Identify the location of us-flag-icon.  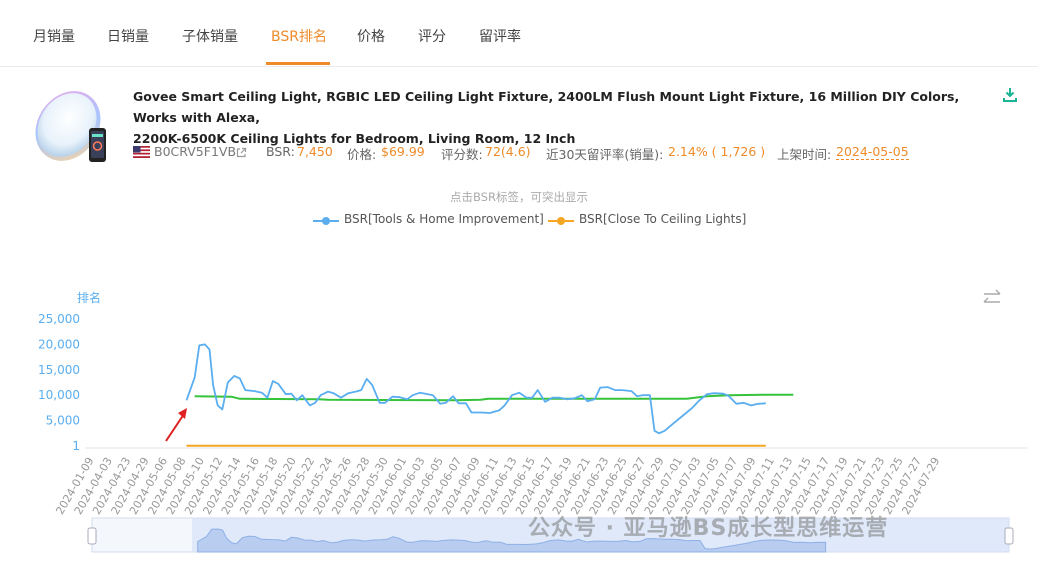
(141, 152).